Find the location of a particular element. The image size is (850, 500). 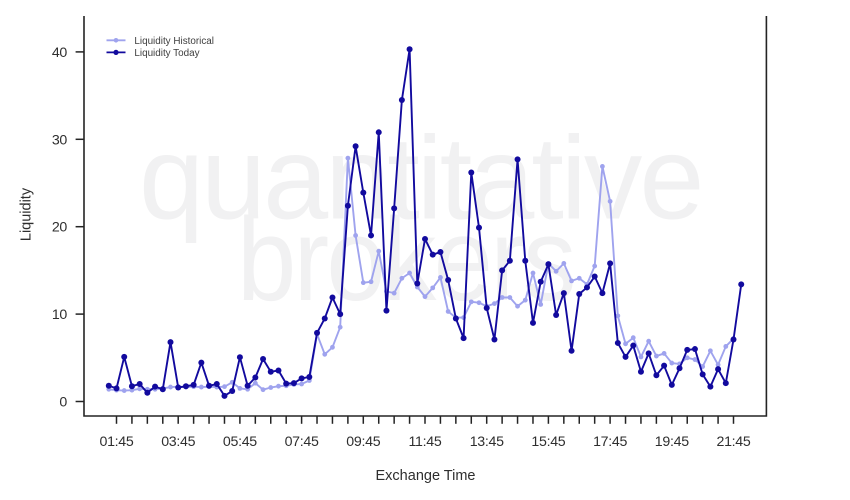

svg-text: 0 is located at coordinates (63, 403).